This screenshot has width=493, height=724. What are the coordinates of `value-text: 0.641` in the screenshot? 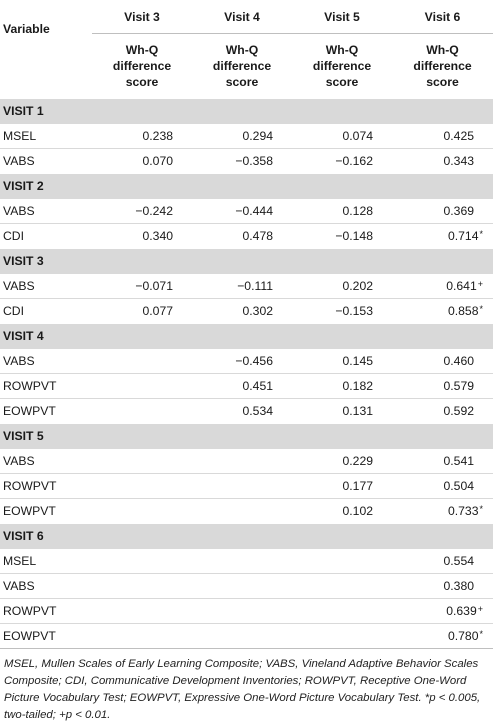 It's located at (461, 286).